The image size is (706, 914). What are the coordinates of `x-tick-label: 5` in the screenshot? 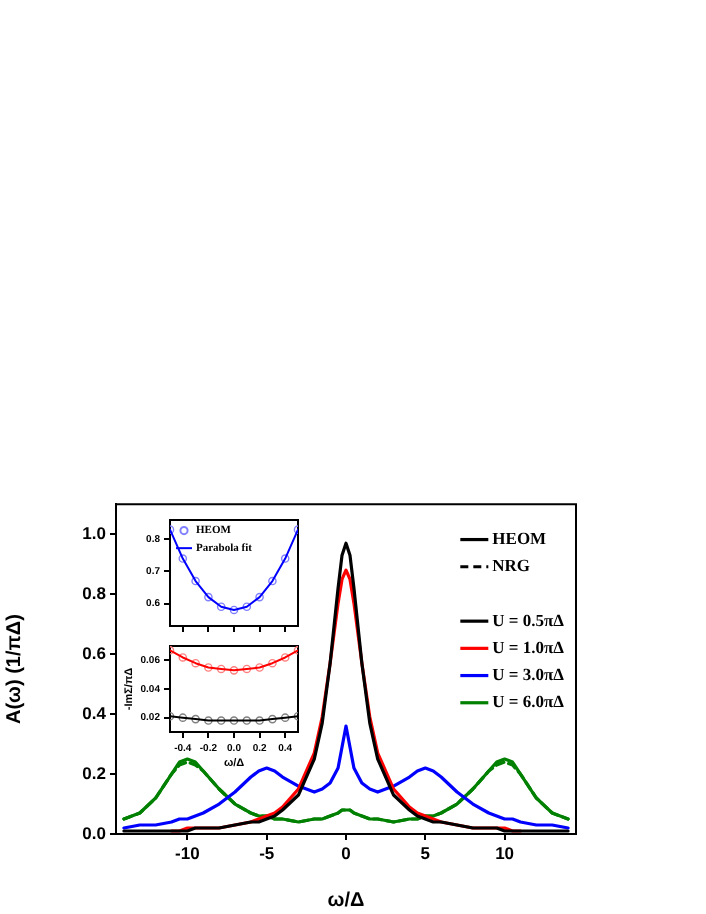 It's located at (425, 852).